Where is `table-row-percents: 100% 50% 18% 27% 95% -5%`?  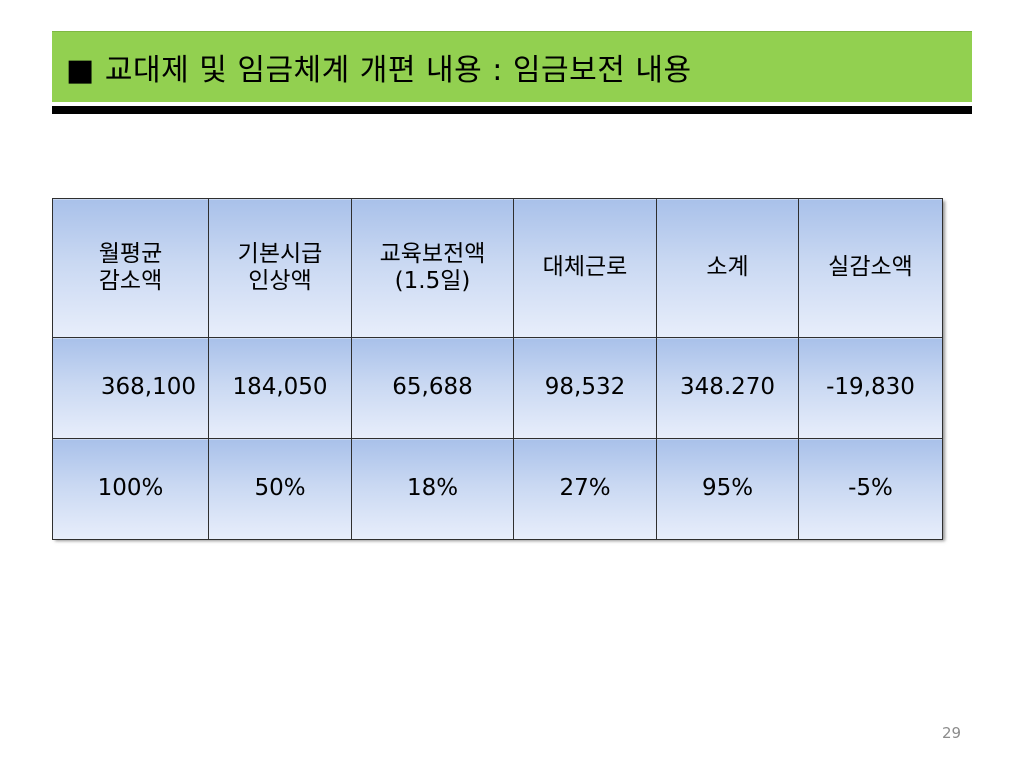
table-row-percents: 100% 50% 18% 27% 95% -5% is located at coordinates (497, 489).